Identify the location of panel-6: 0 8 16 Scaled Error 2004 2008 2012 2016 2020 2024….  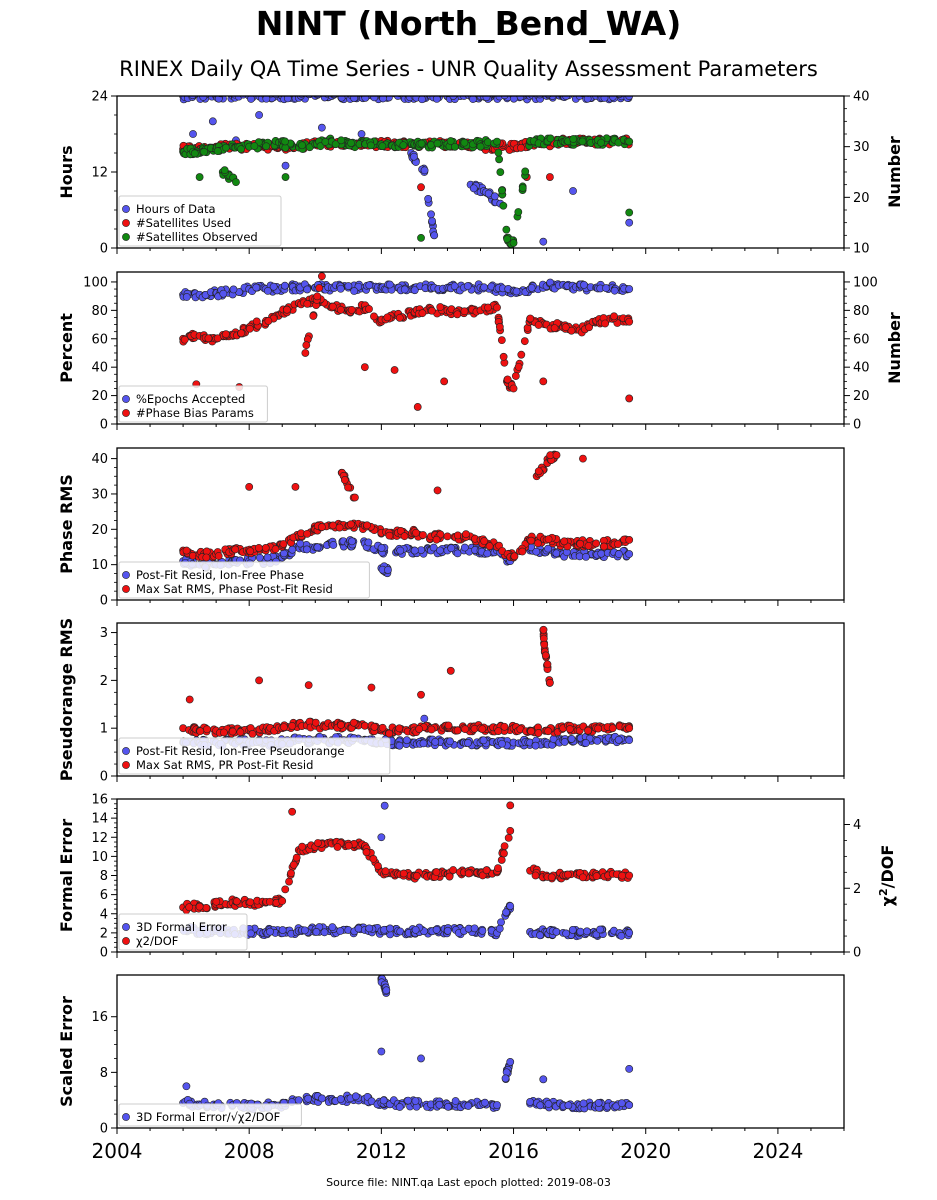
(451, 1068).